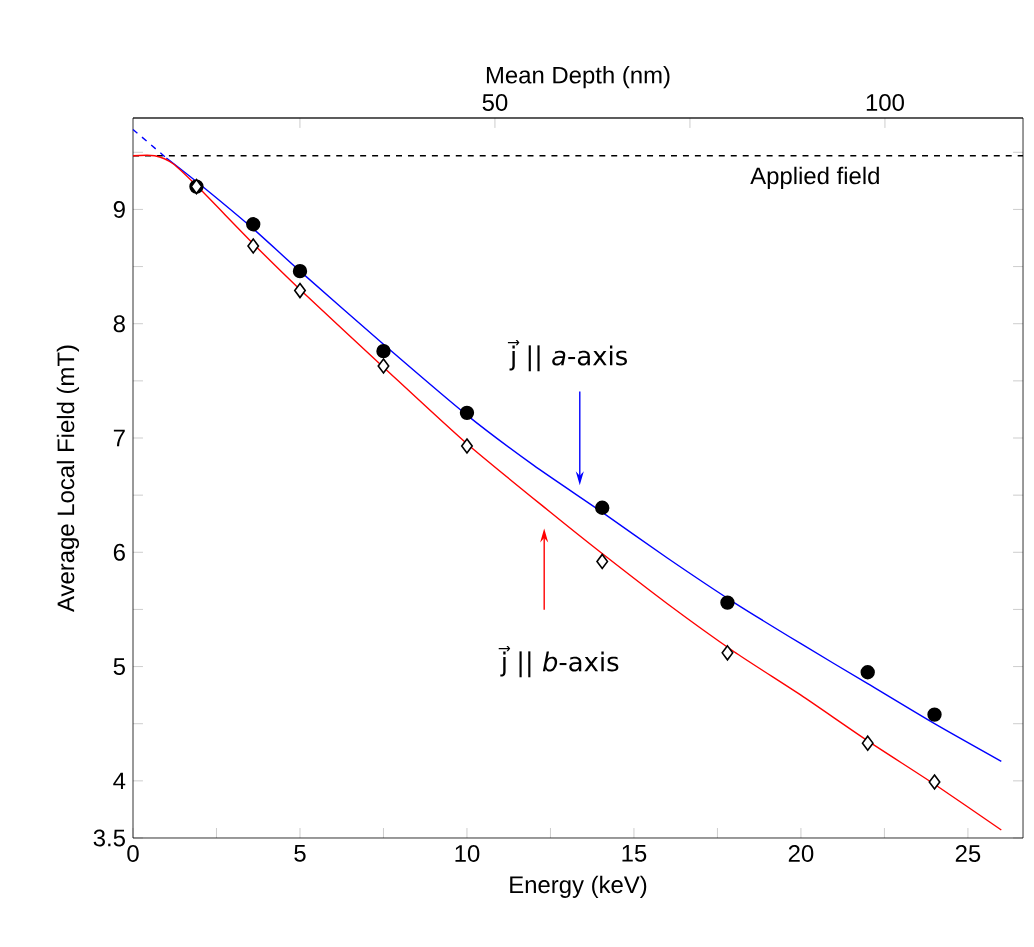 The image size is (1034, 947). Describe the element at coordinates (119, 666) in the screenshot. I see `y-tick-label: 5` at that location.